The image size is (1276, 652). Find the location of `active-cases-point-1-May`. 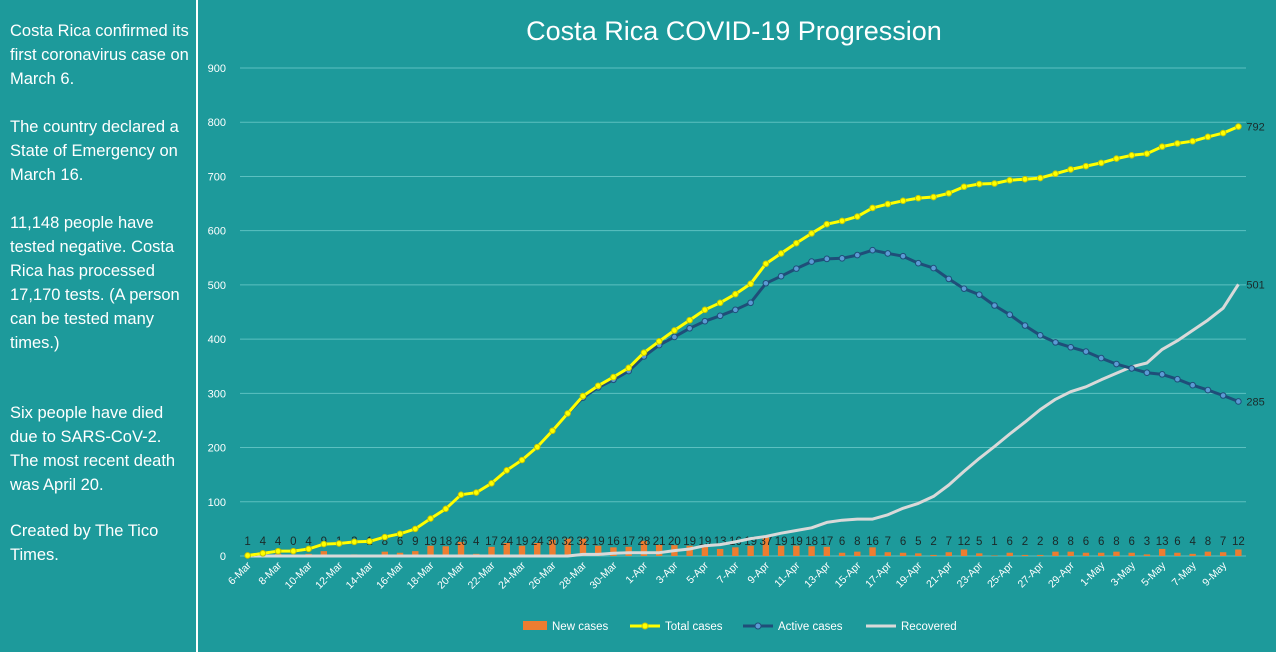

active-cases-point-1-May is located at coordinates (1101, 358).